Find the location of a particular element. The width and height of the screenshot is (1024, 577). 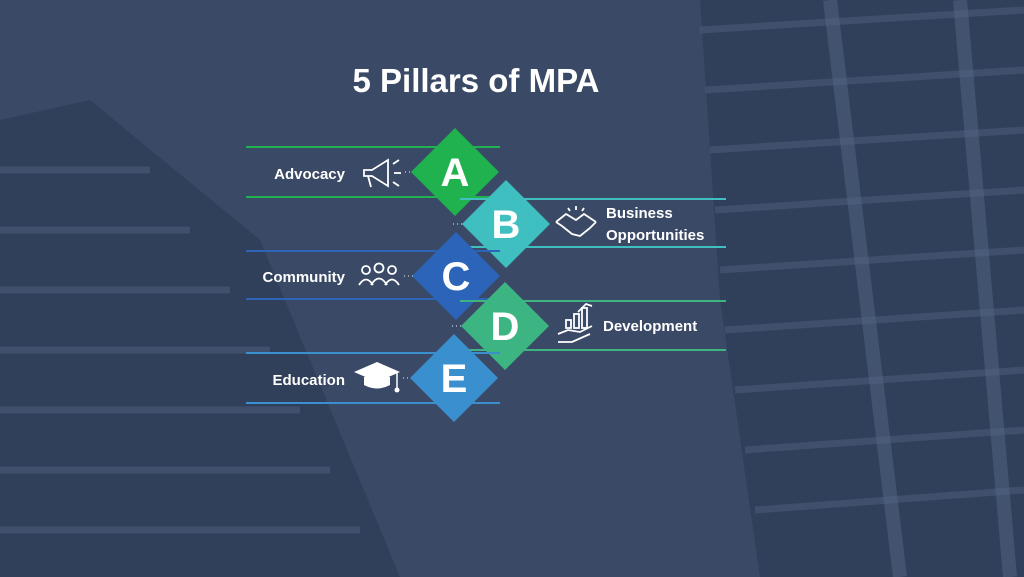

pillar-b: B Business Opportunities is located at coordinates (593, 224).